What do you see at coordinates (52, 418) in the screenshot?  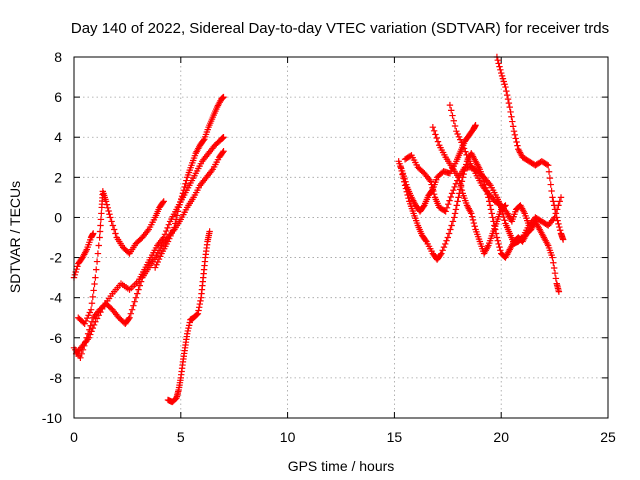 I see `y-tick-label: -10` at bounding box center [52, 418].